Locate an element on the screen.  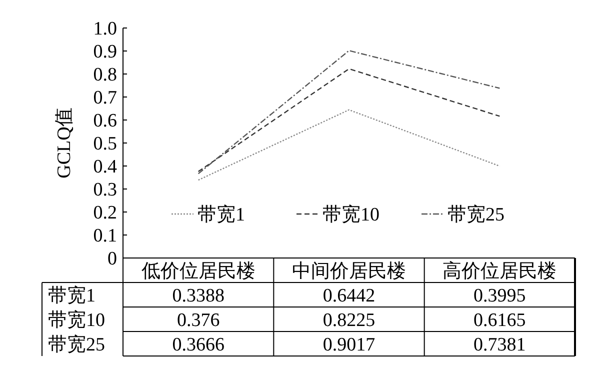
data-label: 0.6165 is located at coordinates (500, 320).